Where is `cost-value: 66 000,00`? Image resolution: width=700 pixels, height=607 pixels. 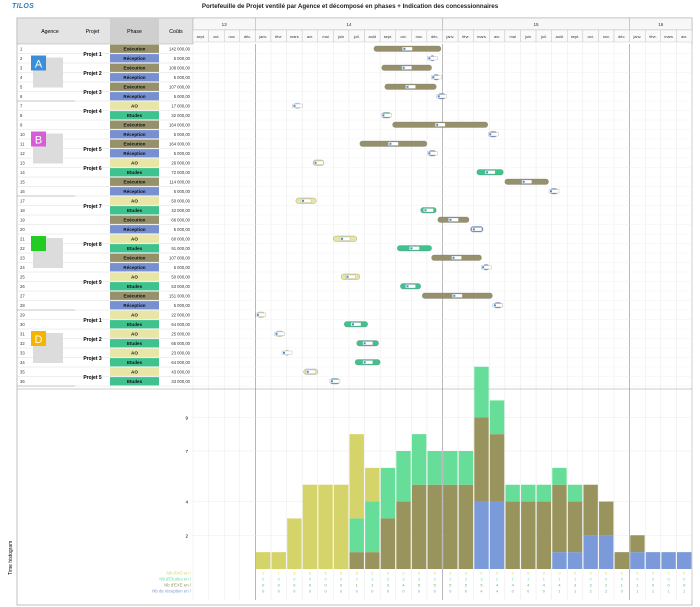 cost-value: 66 000,00 is located at coordinates (180, 220).